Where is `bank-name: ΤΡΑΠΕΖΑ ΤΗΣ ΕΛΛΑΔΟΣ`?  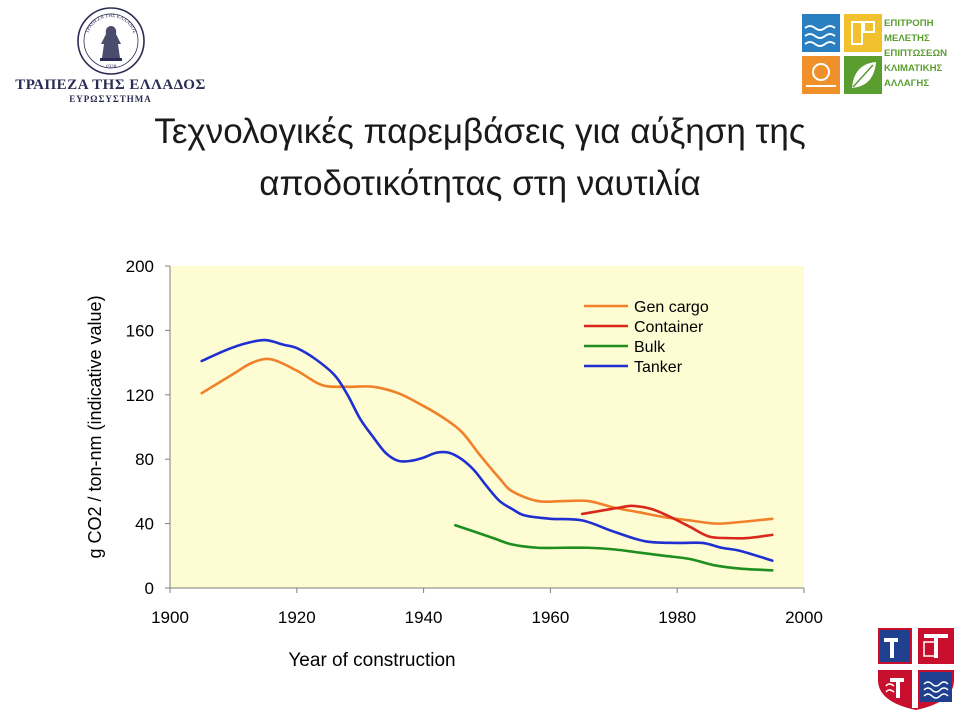
bank-name: ΤΡΑΠΕΖΑ ΤΗΣ ΕΛΛΑΔΟΣ is located at coordinates (110, 85).